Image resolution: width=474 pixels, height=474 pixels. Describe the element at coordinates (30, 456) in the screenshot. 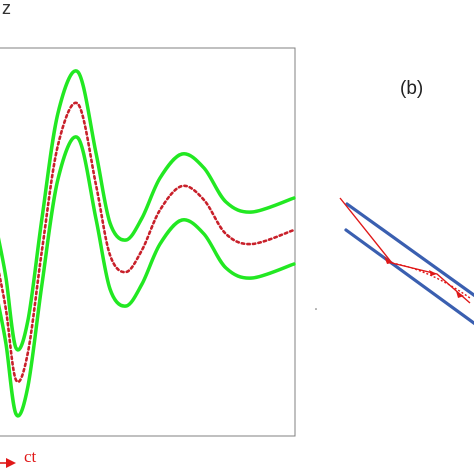

I see `ct-axis-label: ct` at that location.